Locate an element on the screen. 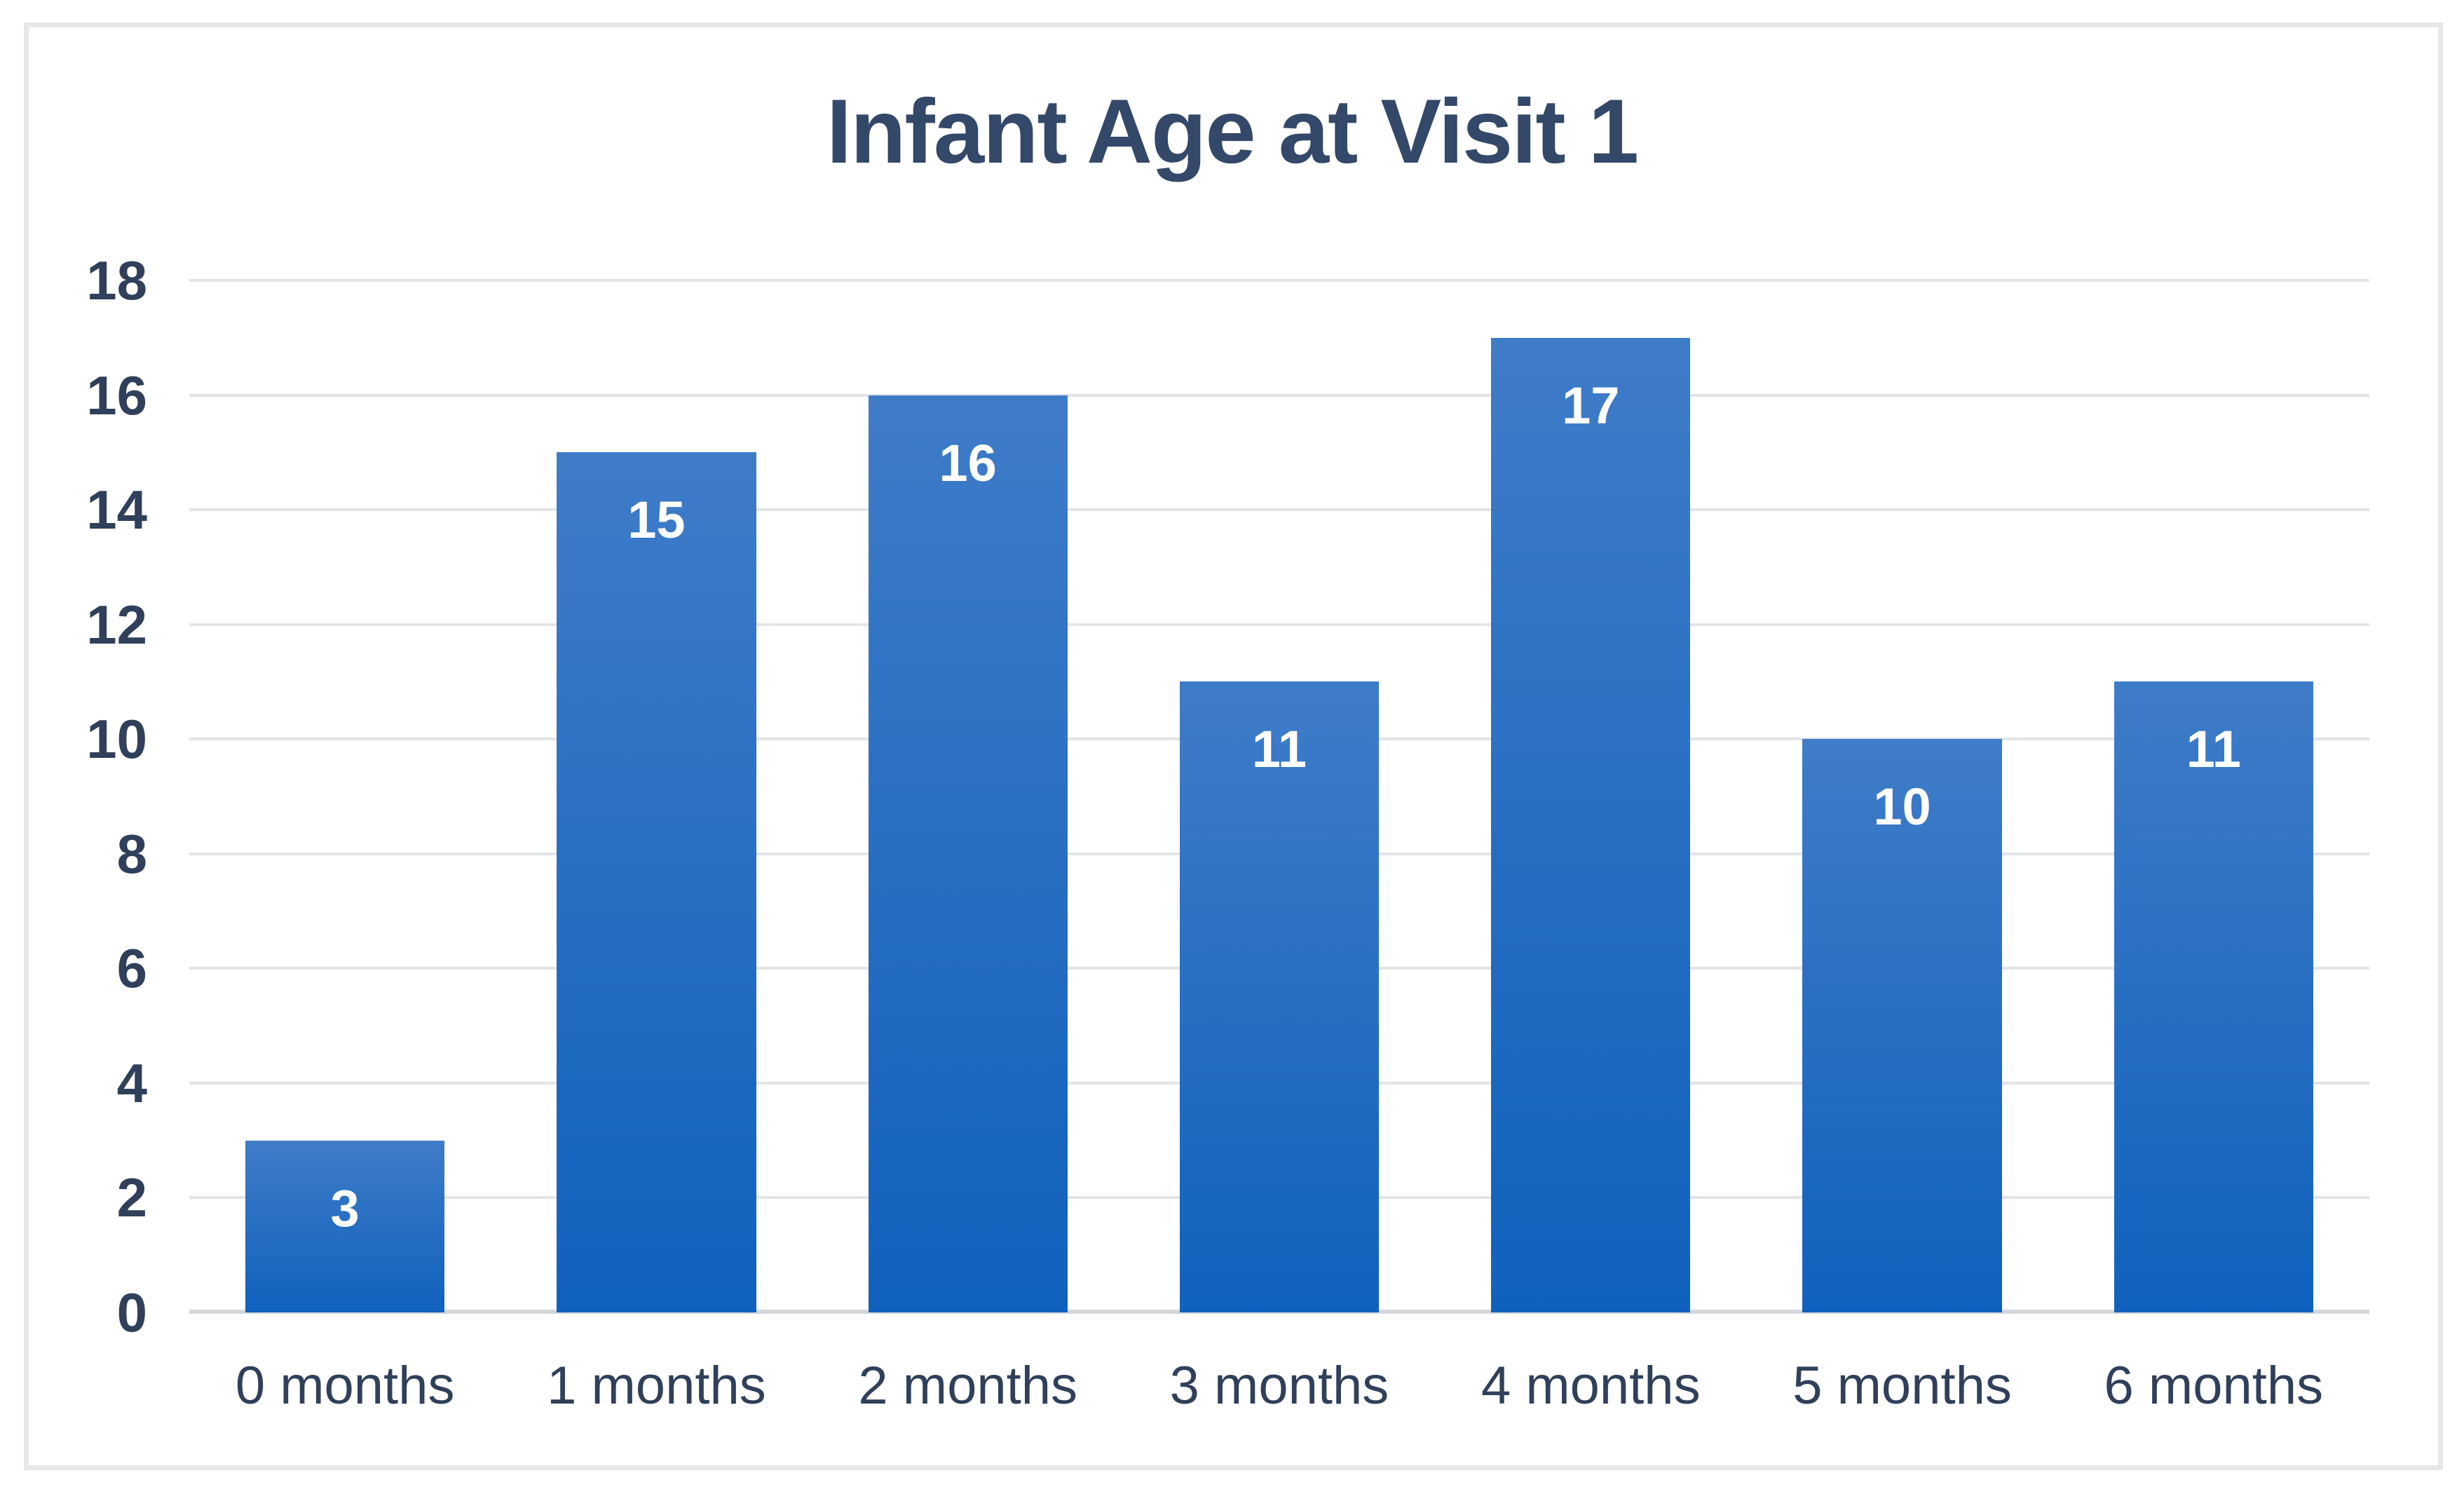  bar-slot: 17 is located at coordinates (1591, 796).